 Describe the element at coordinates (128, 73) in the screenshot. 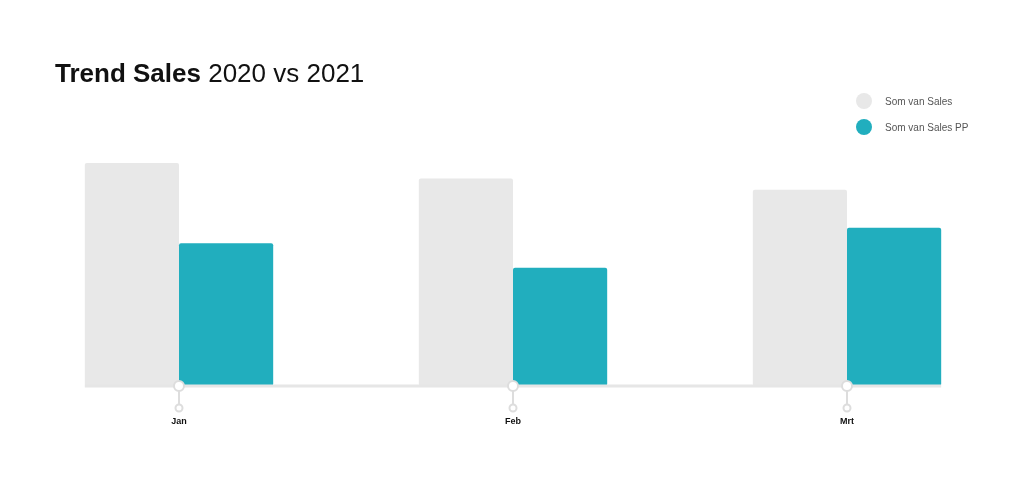

I see `chart-title: Trend Sales` at that location.